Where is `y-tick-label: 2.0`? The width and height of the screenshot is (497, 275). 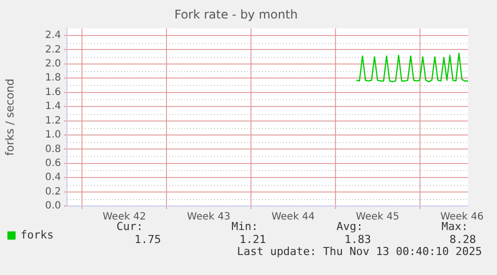
y-tick-label: 2.0 is located at coordinates (53, 64).